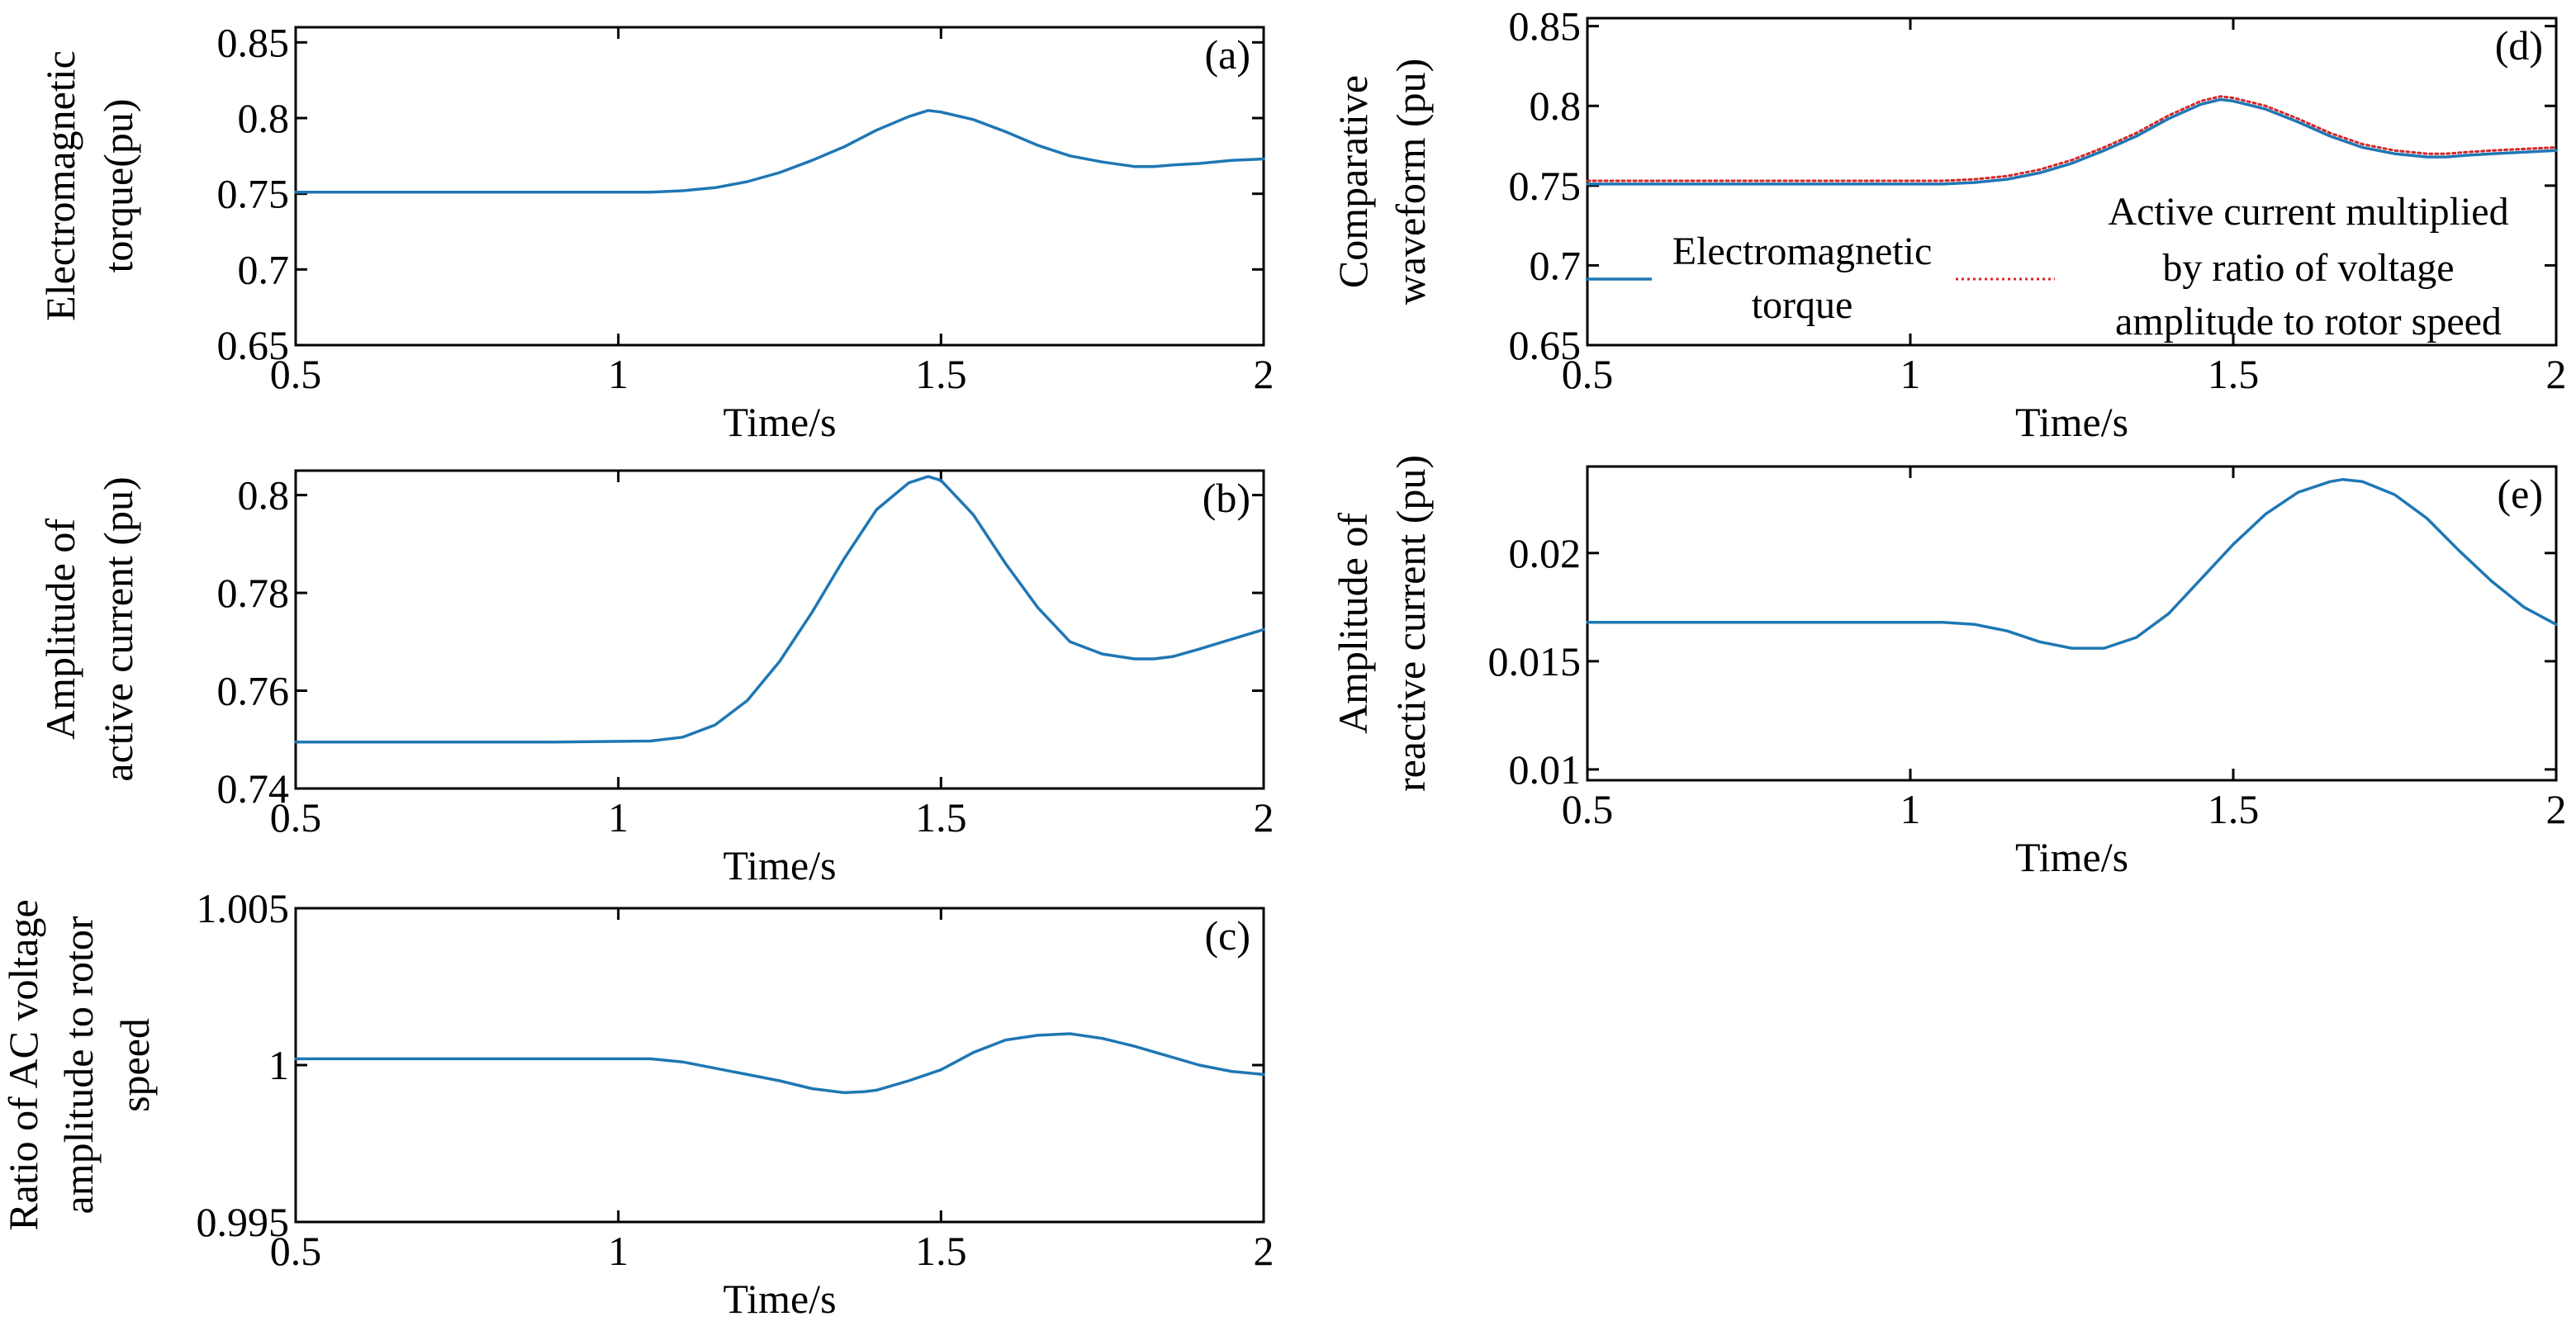 Image resolution: width=2576 pixels, height=1326 pixels. What do you see at coordinates (1353, 181) in the screenshot?
I see `y-axis-label: Comparative` at bounding box center [1353, 181].